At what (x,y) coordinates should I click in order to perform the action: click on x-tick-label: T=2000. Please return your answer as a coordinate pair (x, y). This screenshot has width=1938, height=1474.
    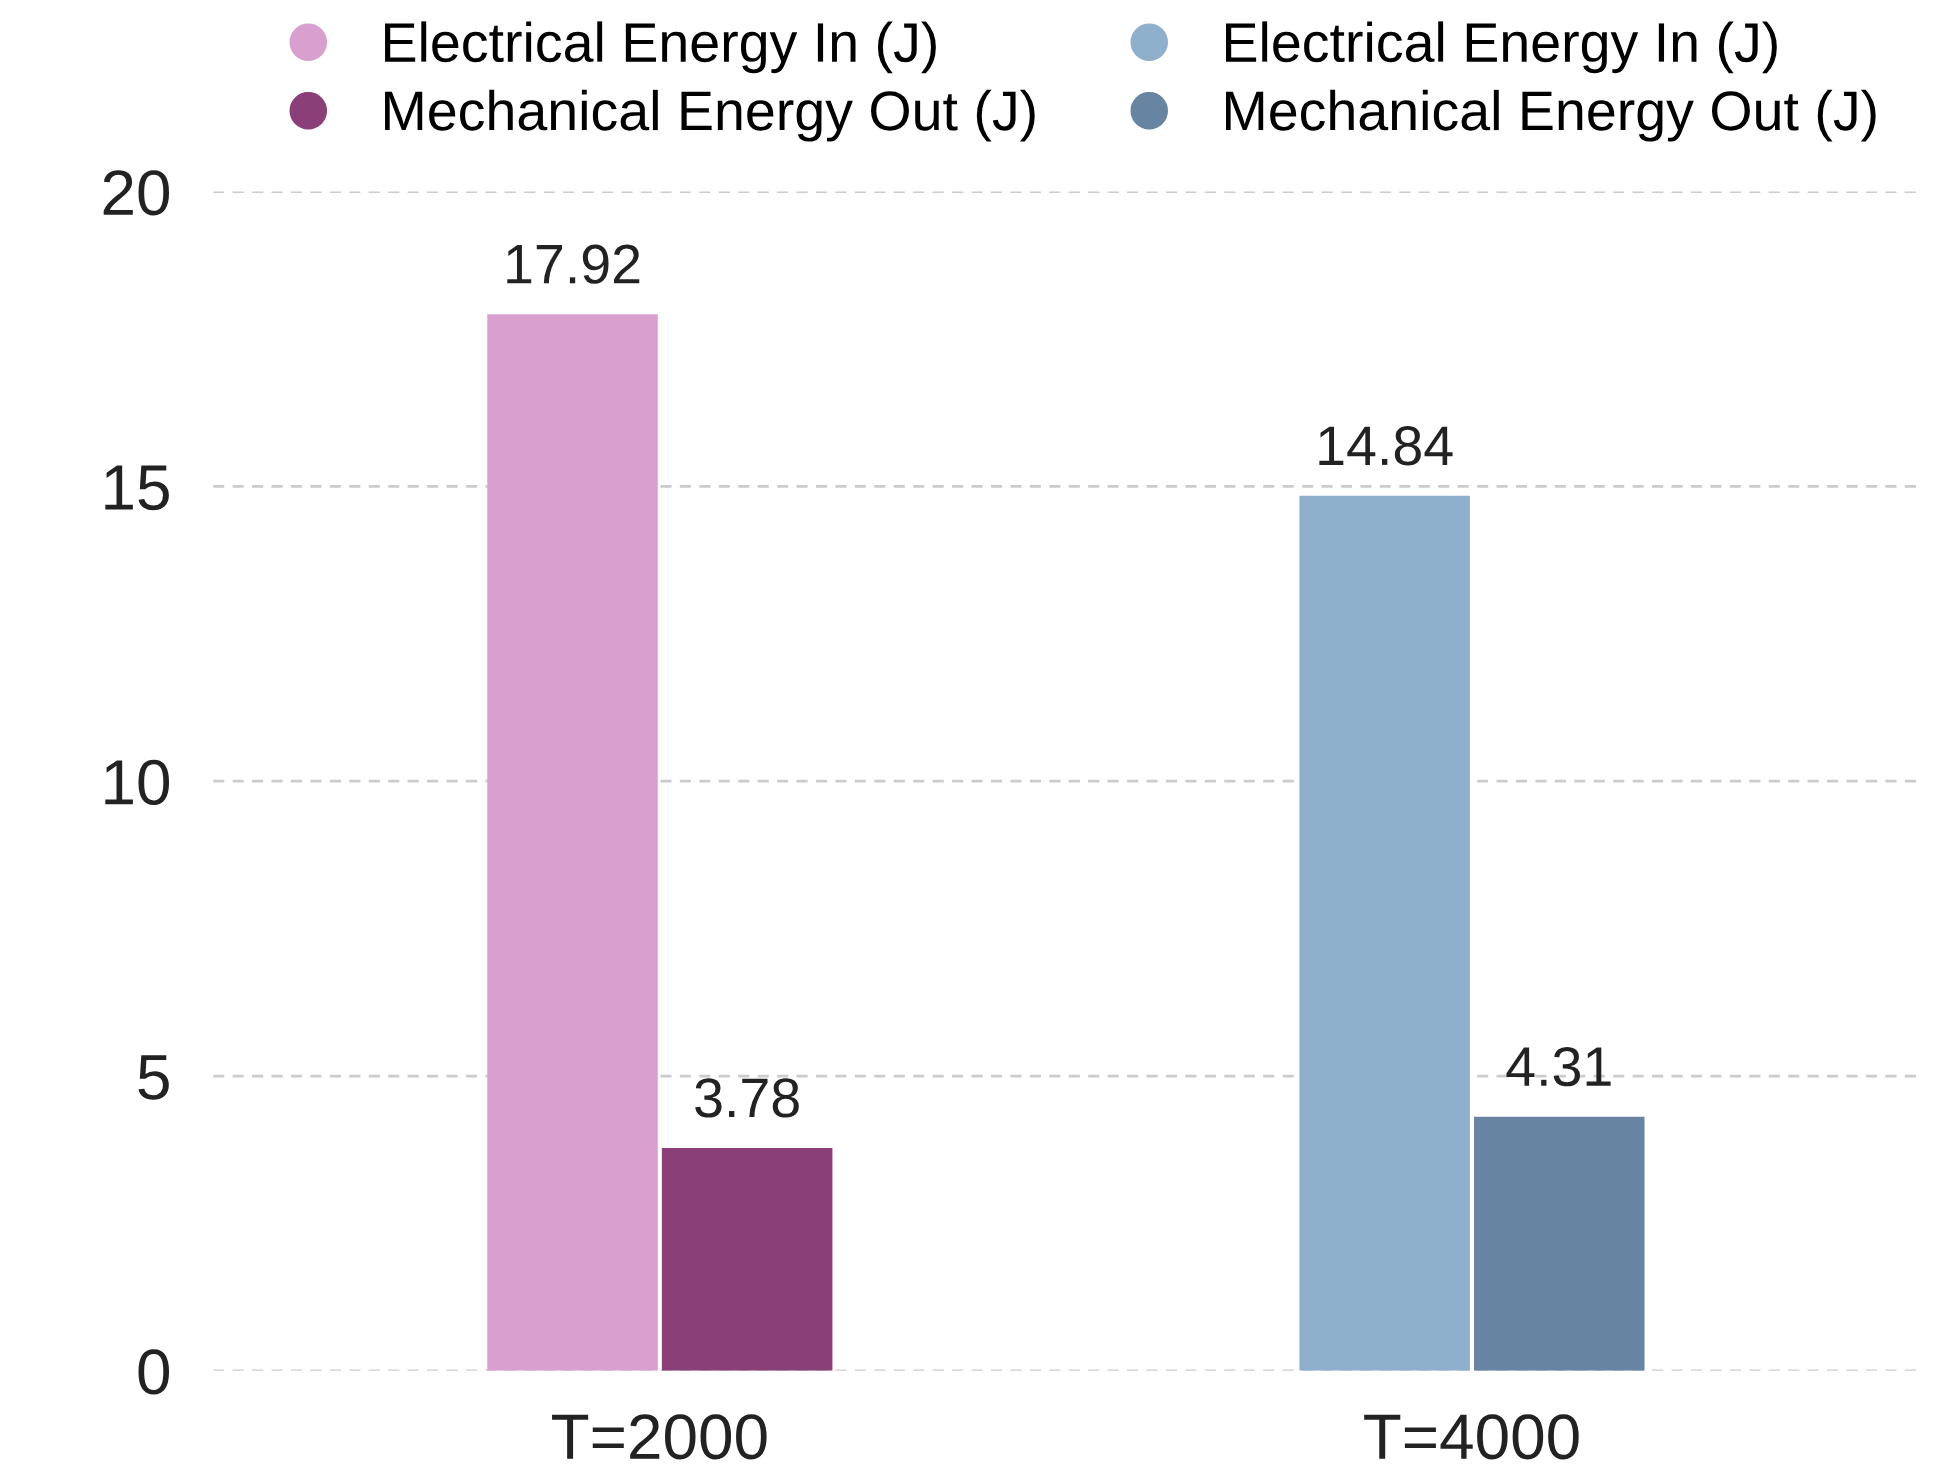
    Looking at the image, I should click on (659, 1437).